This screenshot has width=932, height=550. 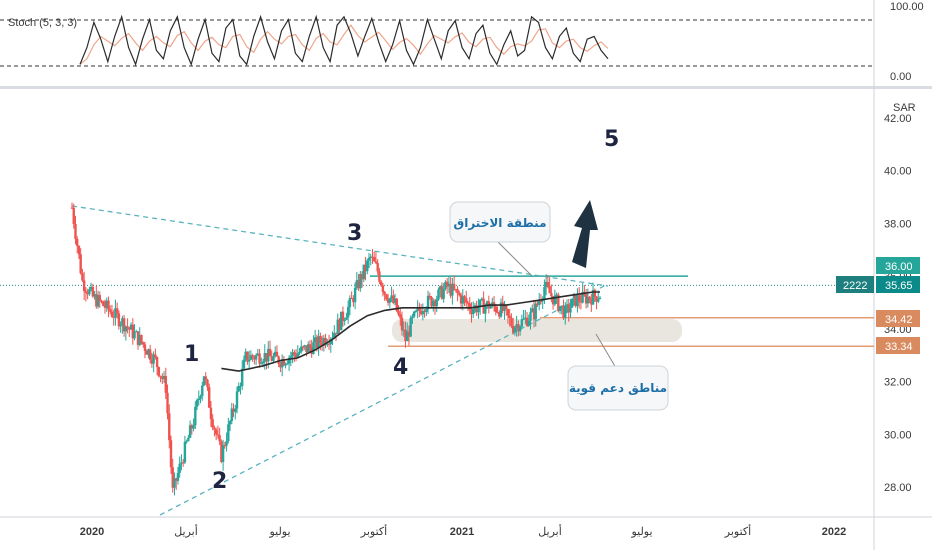 I want to click on support-label: مناطق دعم قوية, so click(x=618, y=388).